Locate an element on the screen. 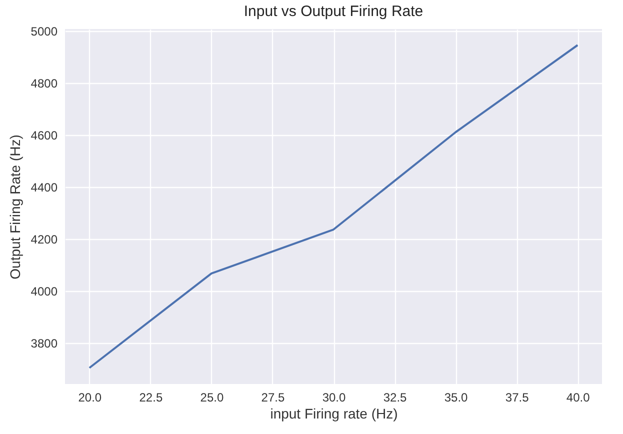 The height and width of the screenshot is (434, 623). x-tick-label: 35.0 is located at coordinates (456, 397).